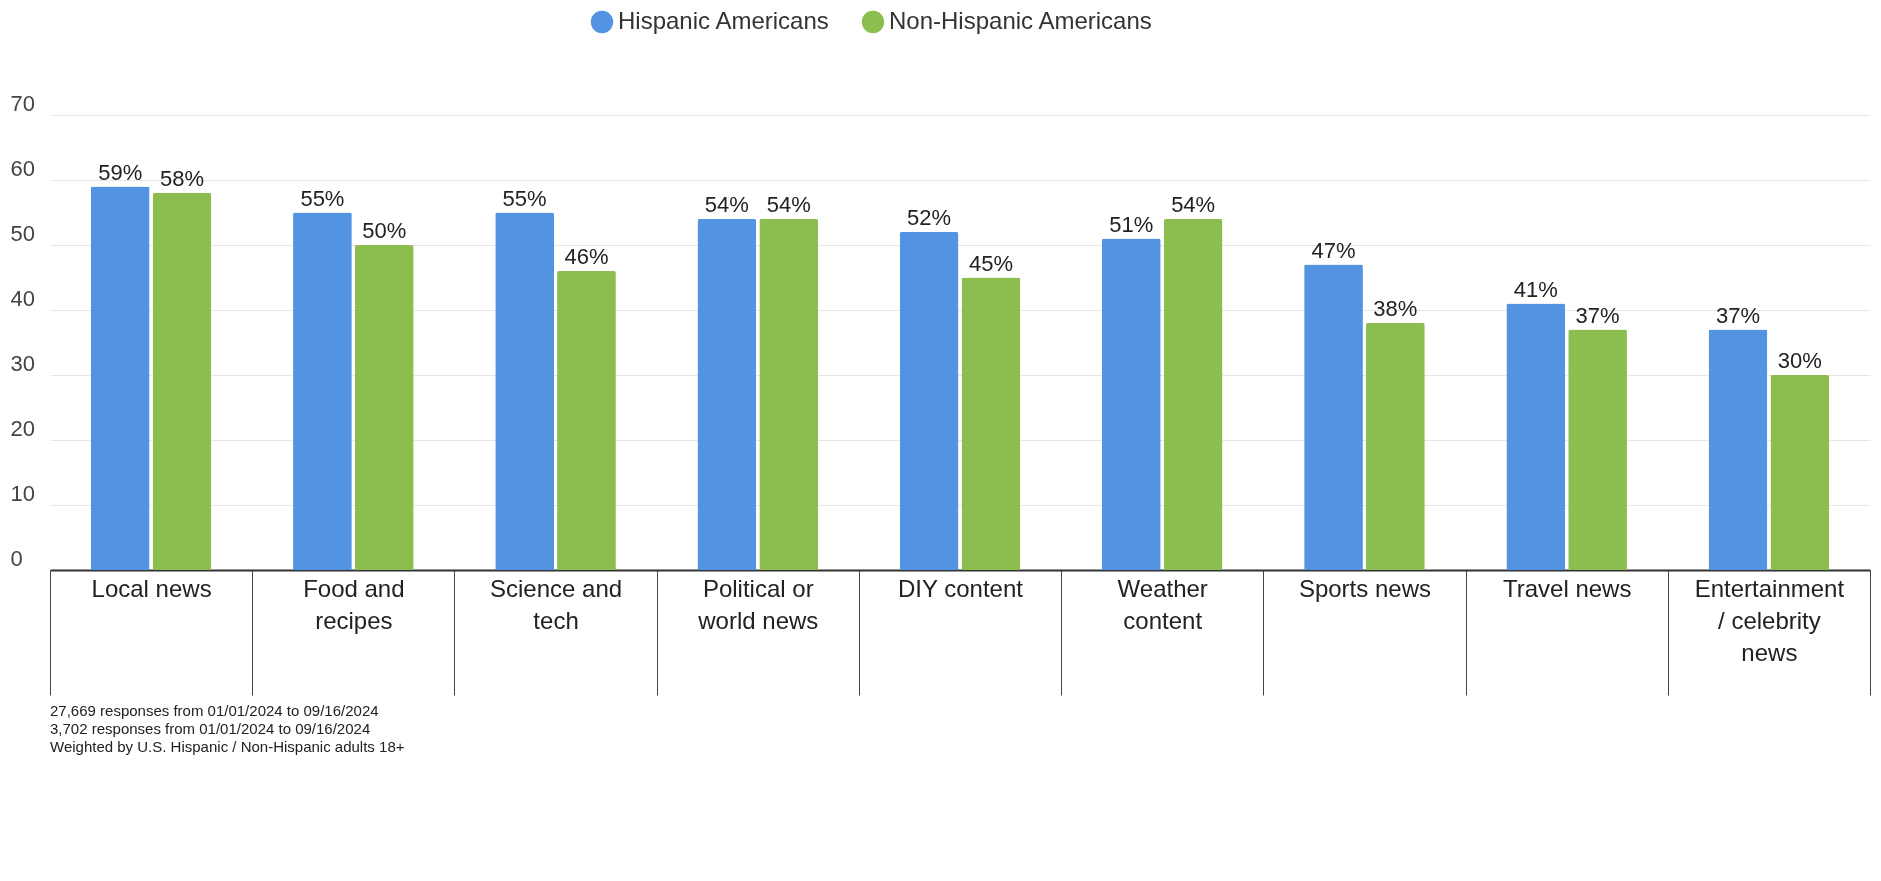 The width and height of the screenshot is (1881, 881). I want to click on data-label: 51%, so click(1131, 224).